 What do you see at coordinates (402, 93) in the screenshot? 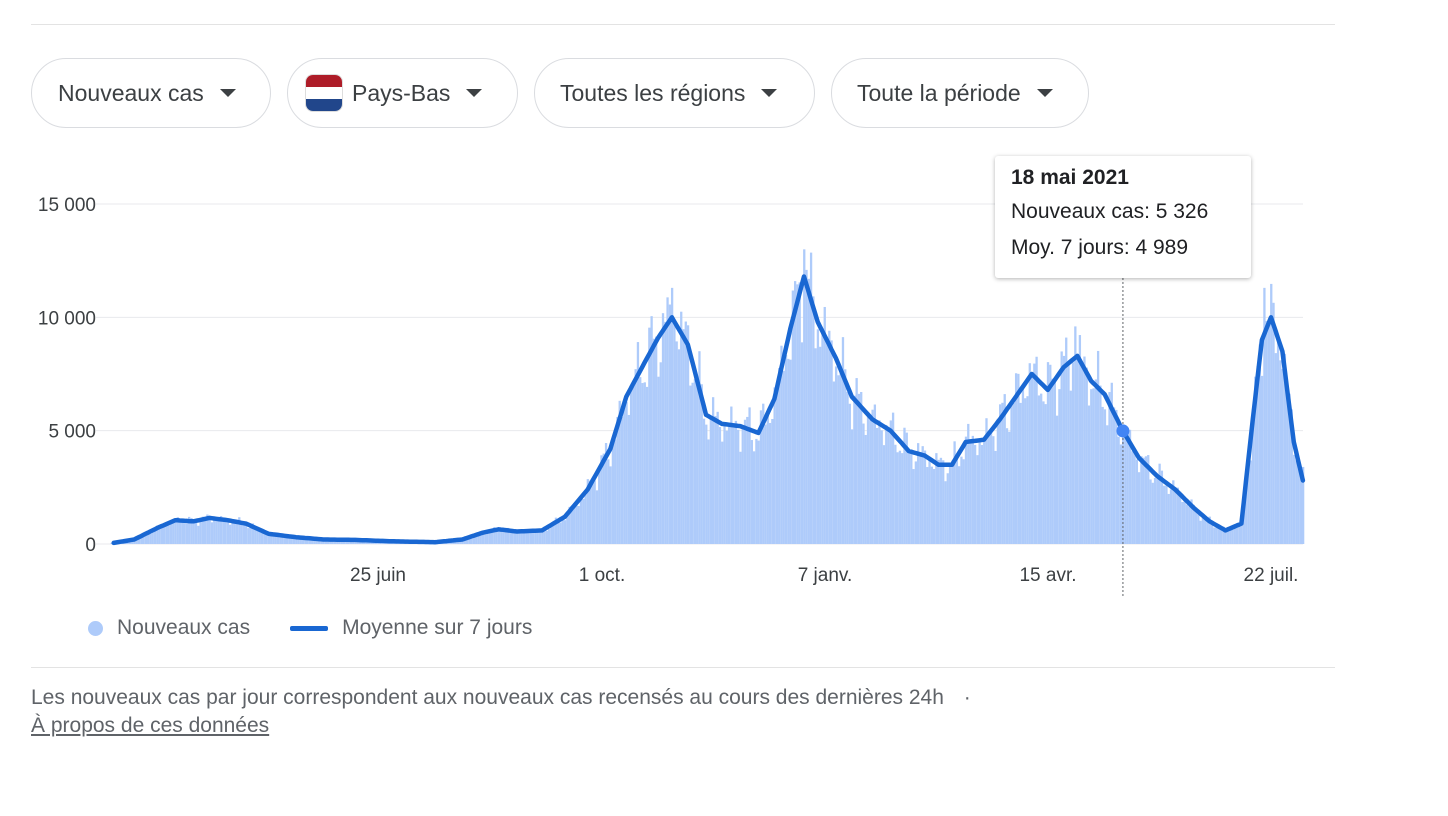
I see `country-dropdown: Pays-Bas` at bounding box center [402, 93].